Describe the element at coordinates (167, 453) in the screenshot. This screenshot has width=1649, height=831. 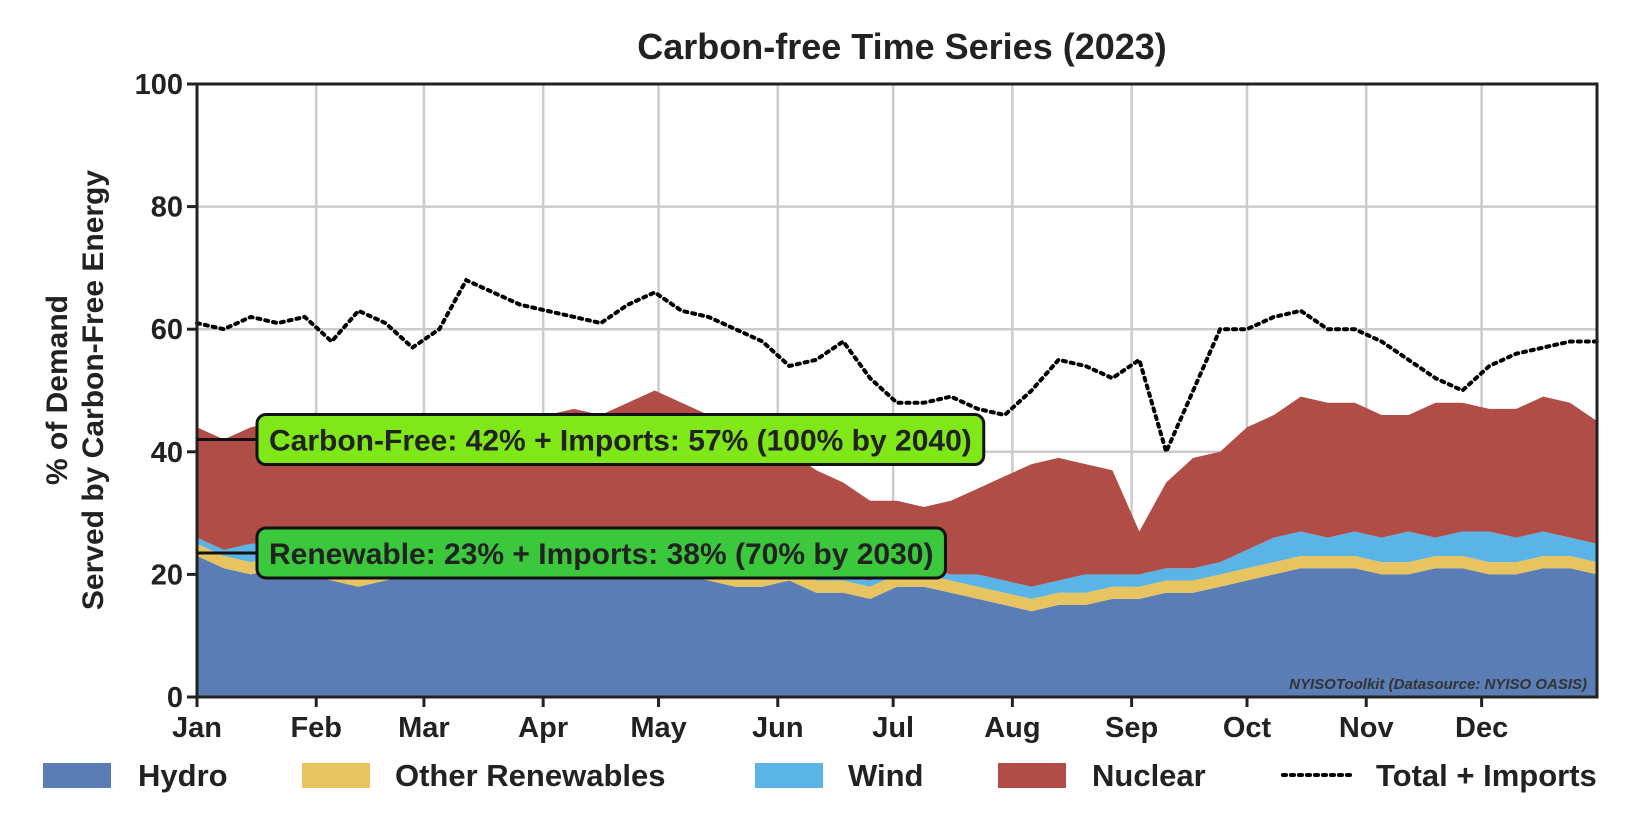
I see `y-tick-label: 40` at that location.